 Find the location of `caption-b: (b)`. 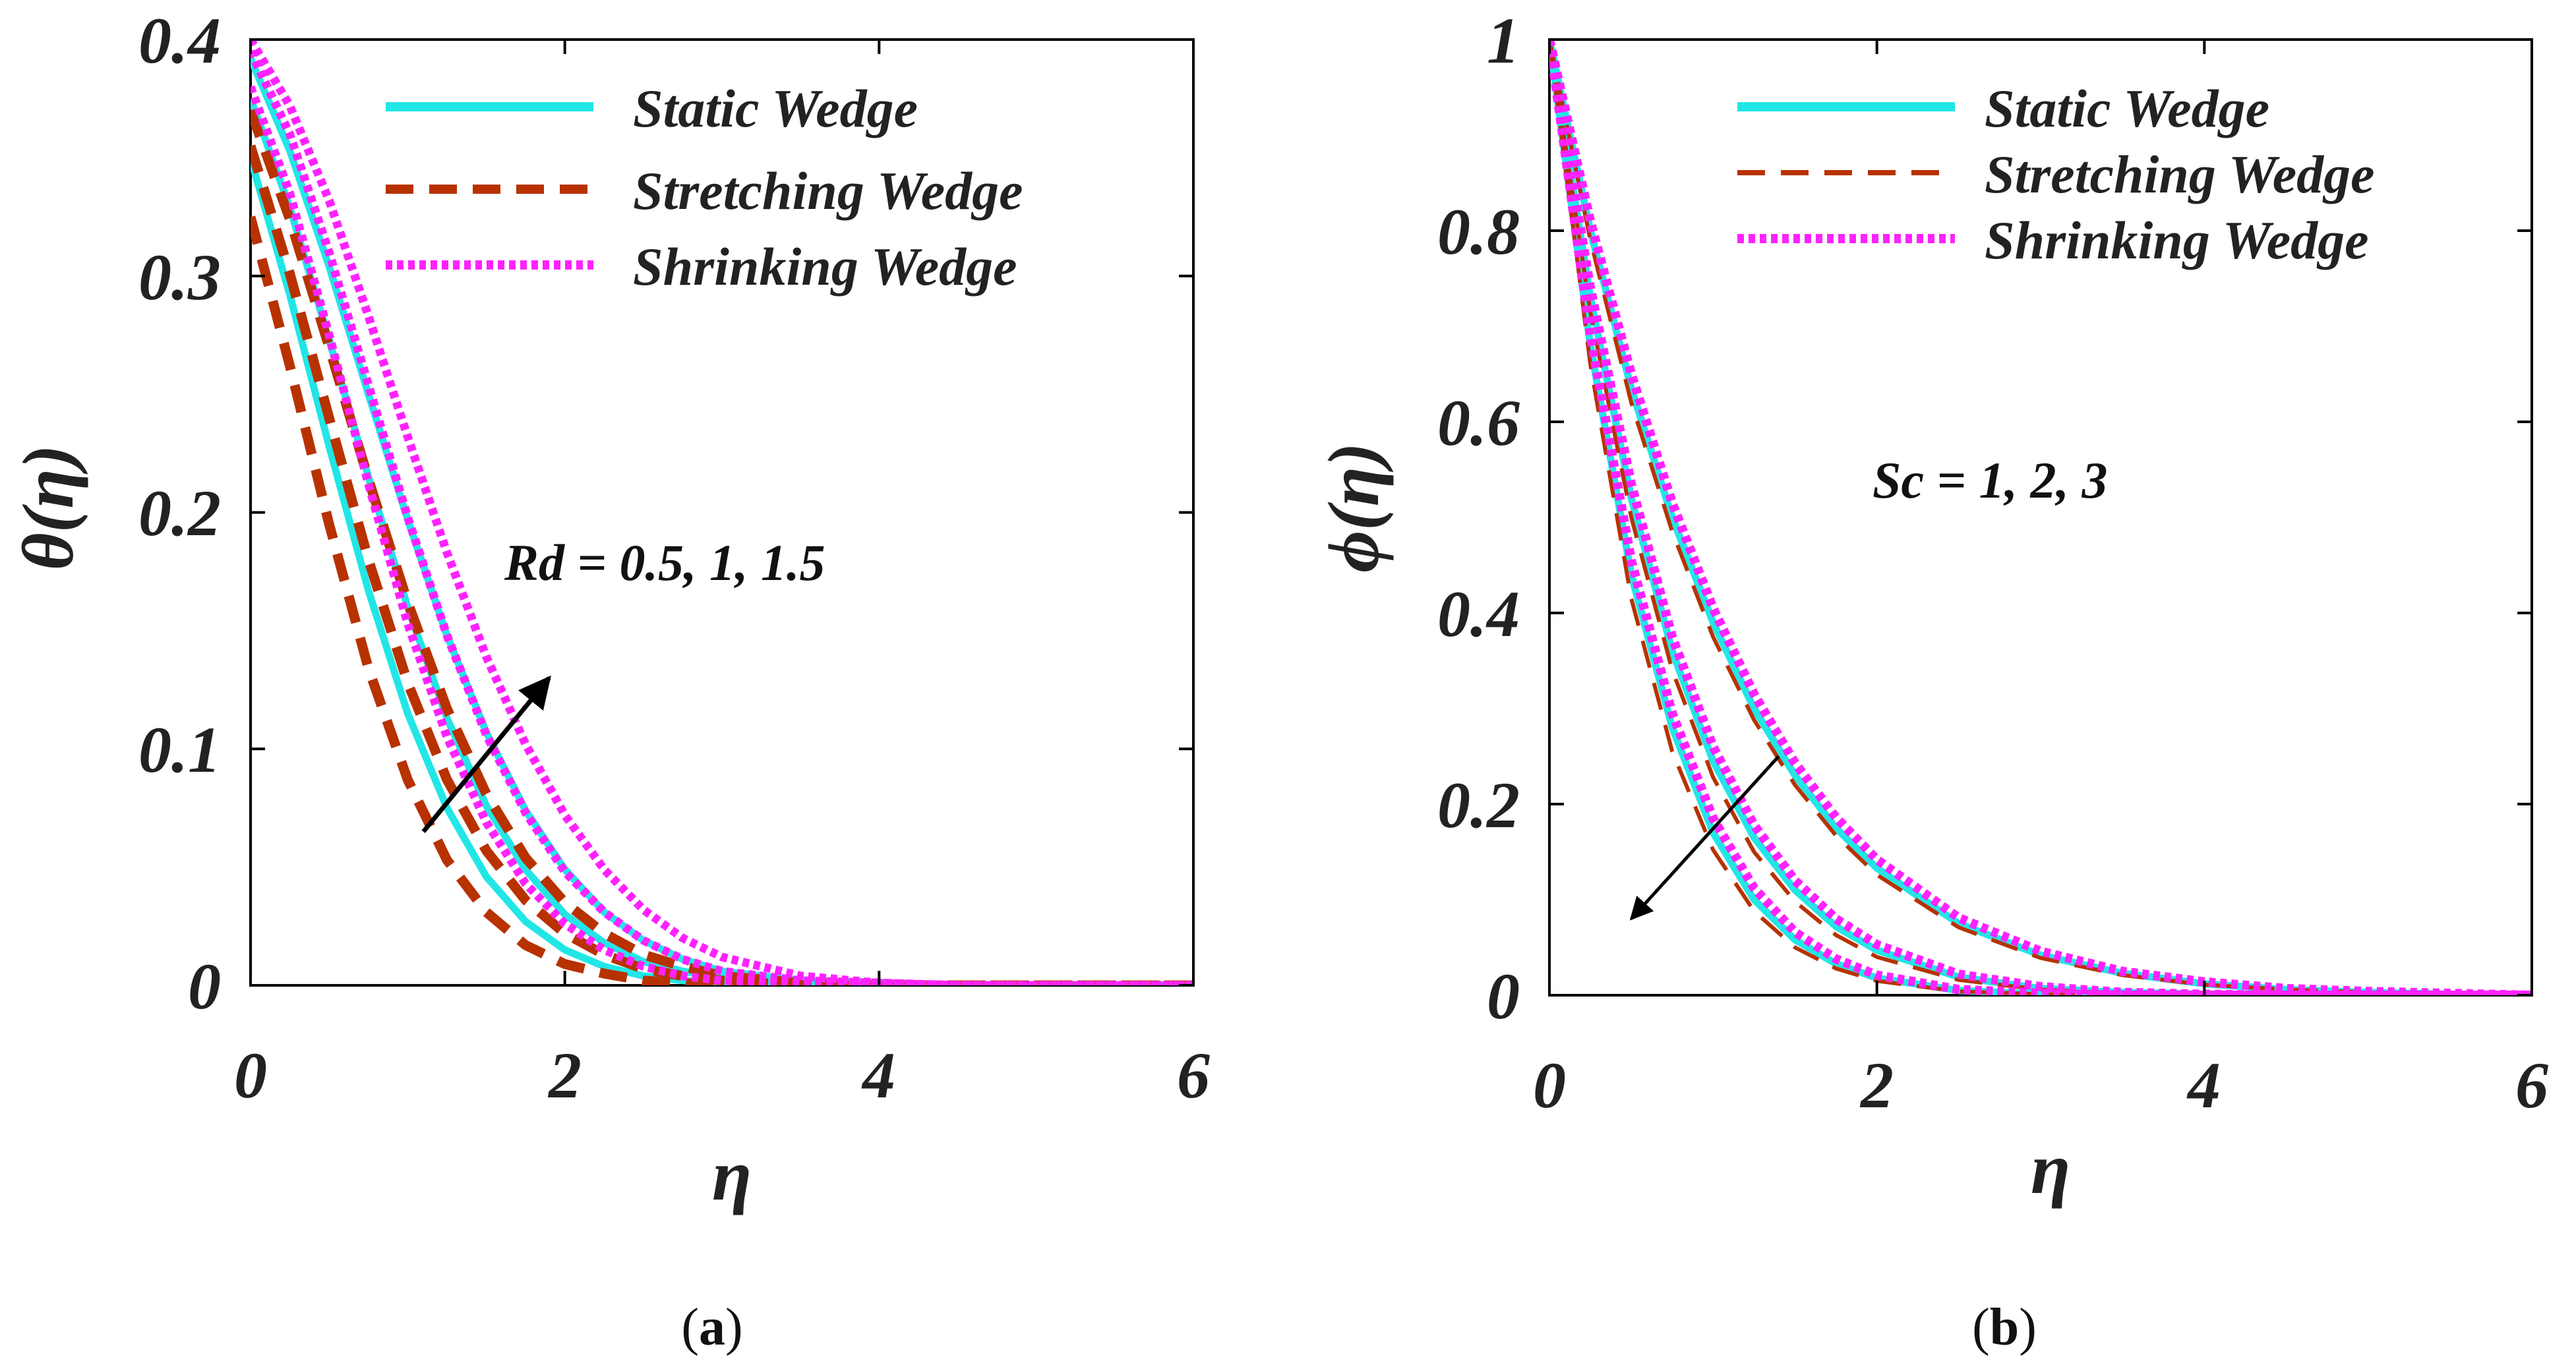

caption-b: (b) is located at coordinates (2004, 1327).